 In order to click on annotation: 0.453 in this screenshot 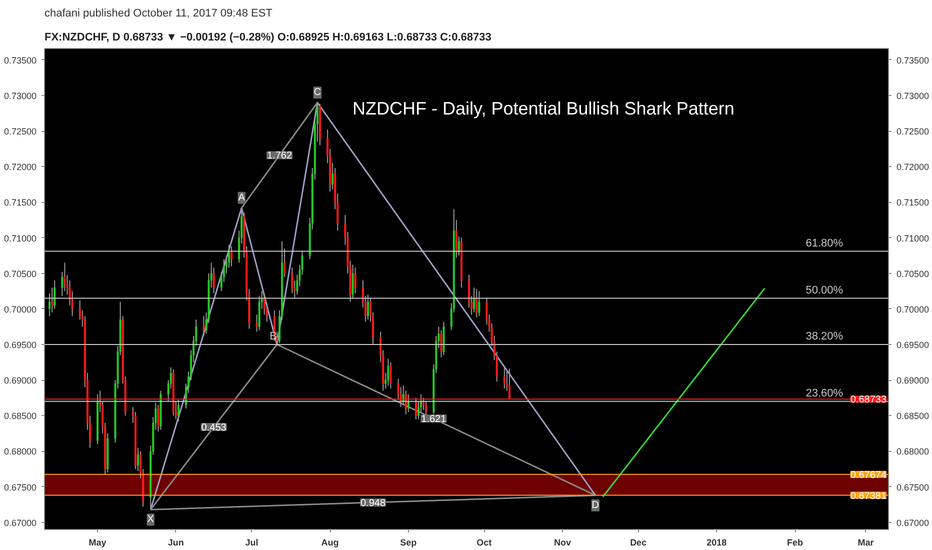, I will do `click(214, 428)`.